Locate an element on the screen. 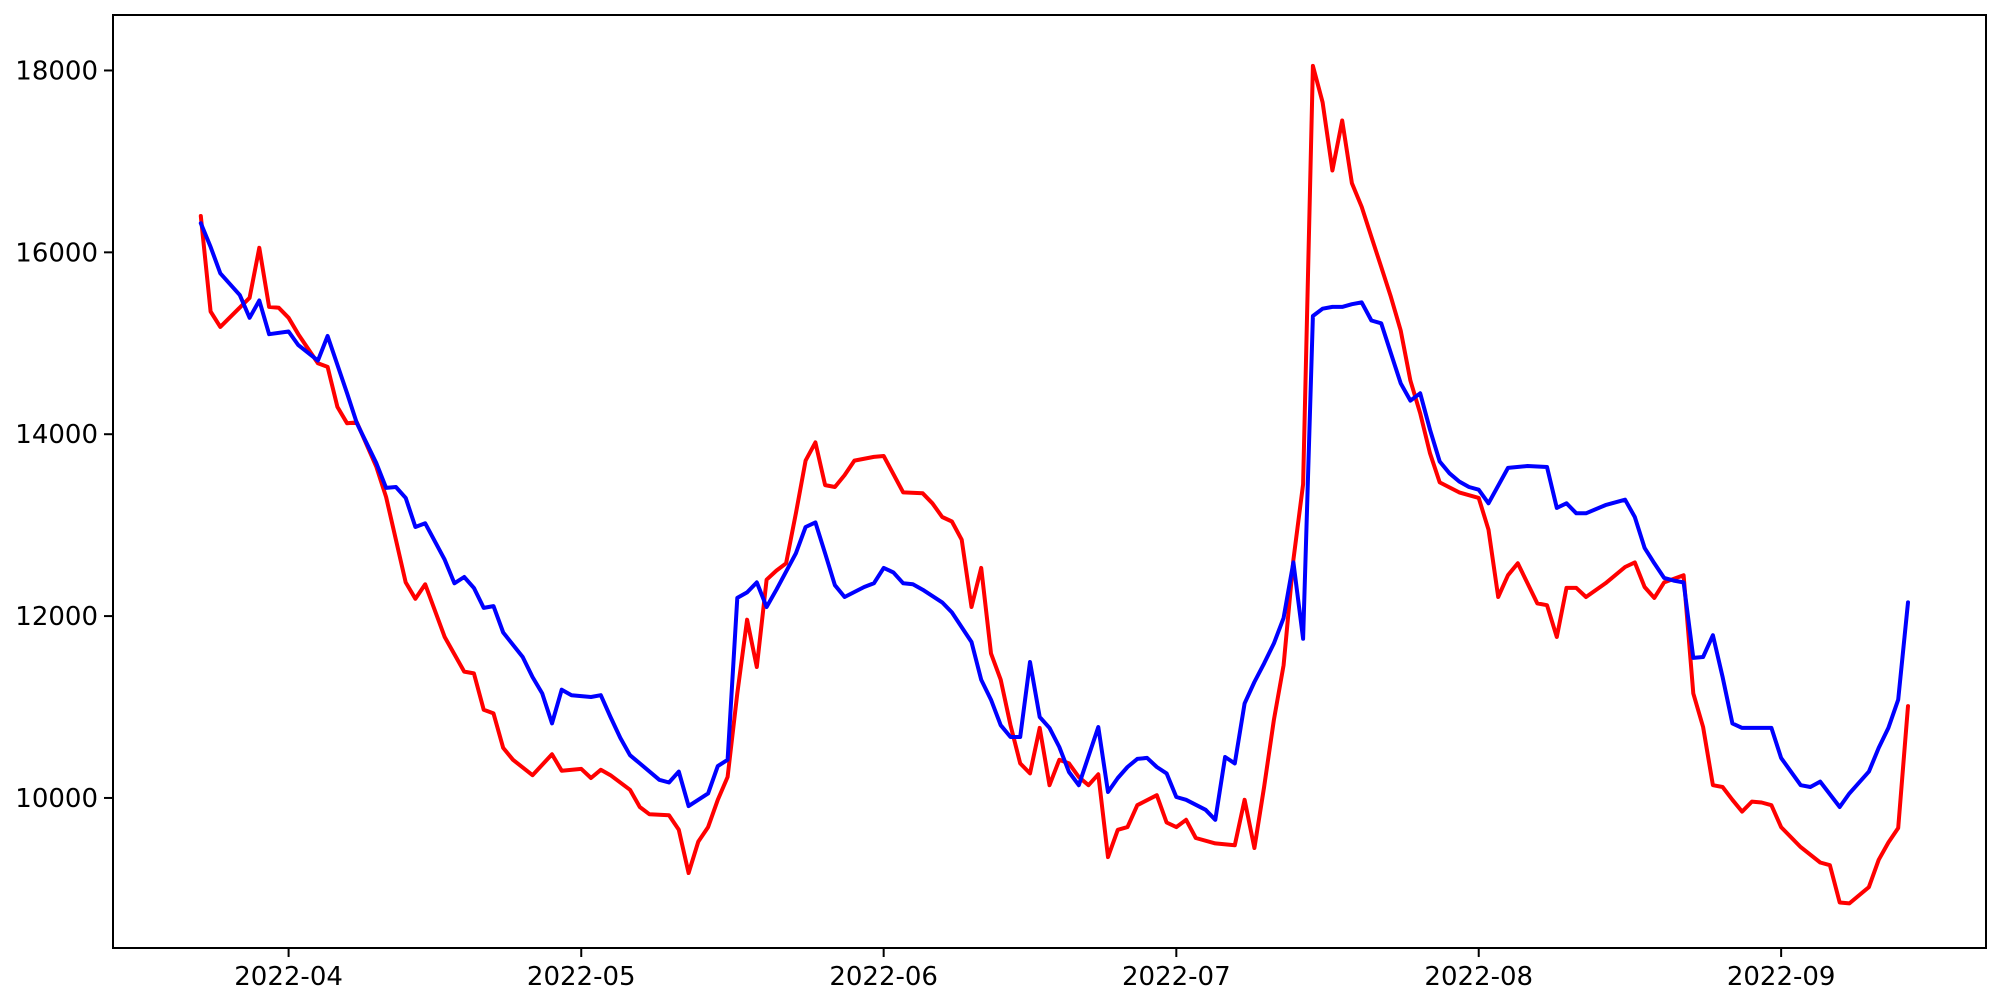 The image size is (2000, 1000). y-tick-label: 16000 is located at coordinates (56, 253).